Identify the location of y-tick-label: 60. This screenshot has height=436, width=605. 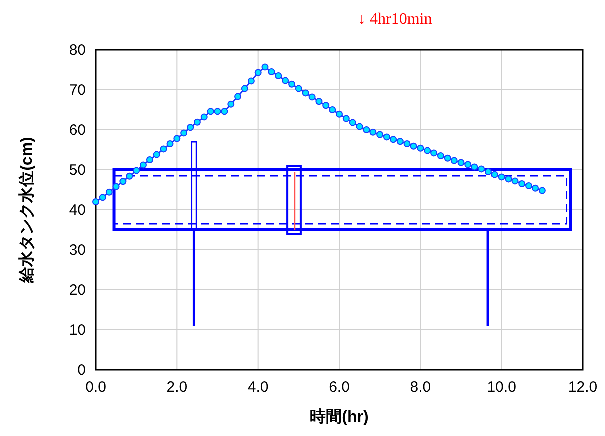
(77, 130).